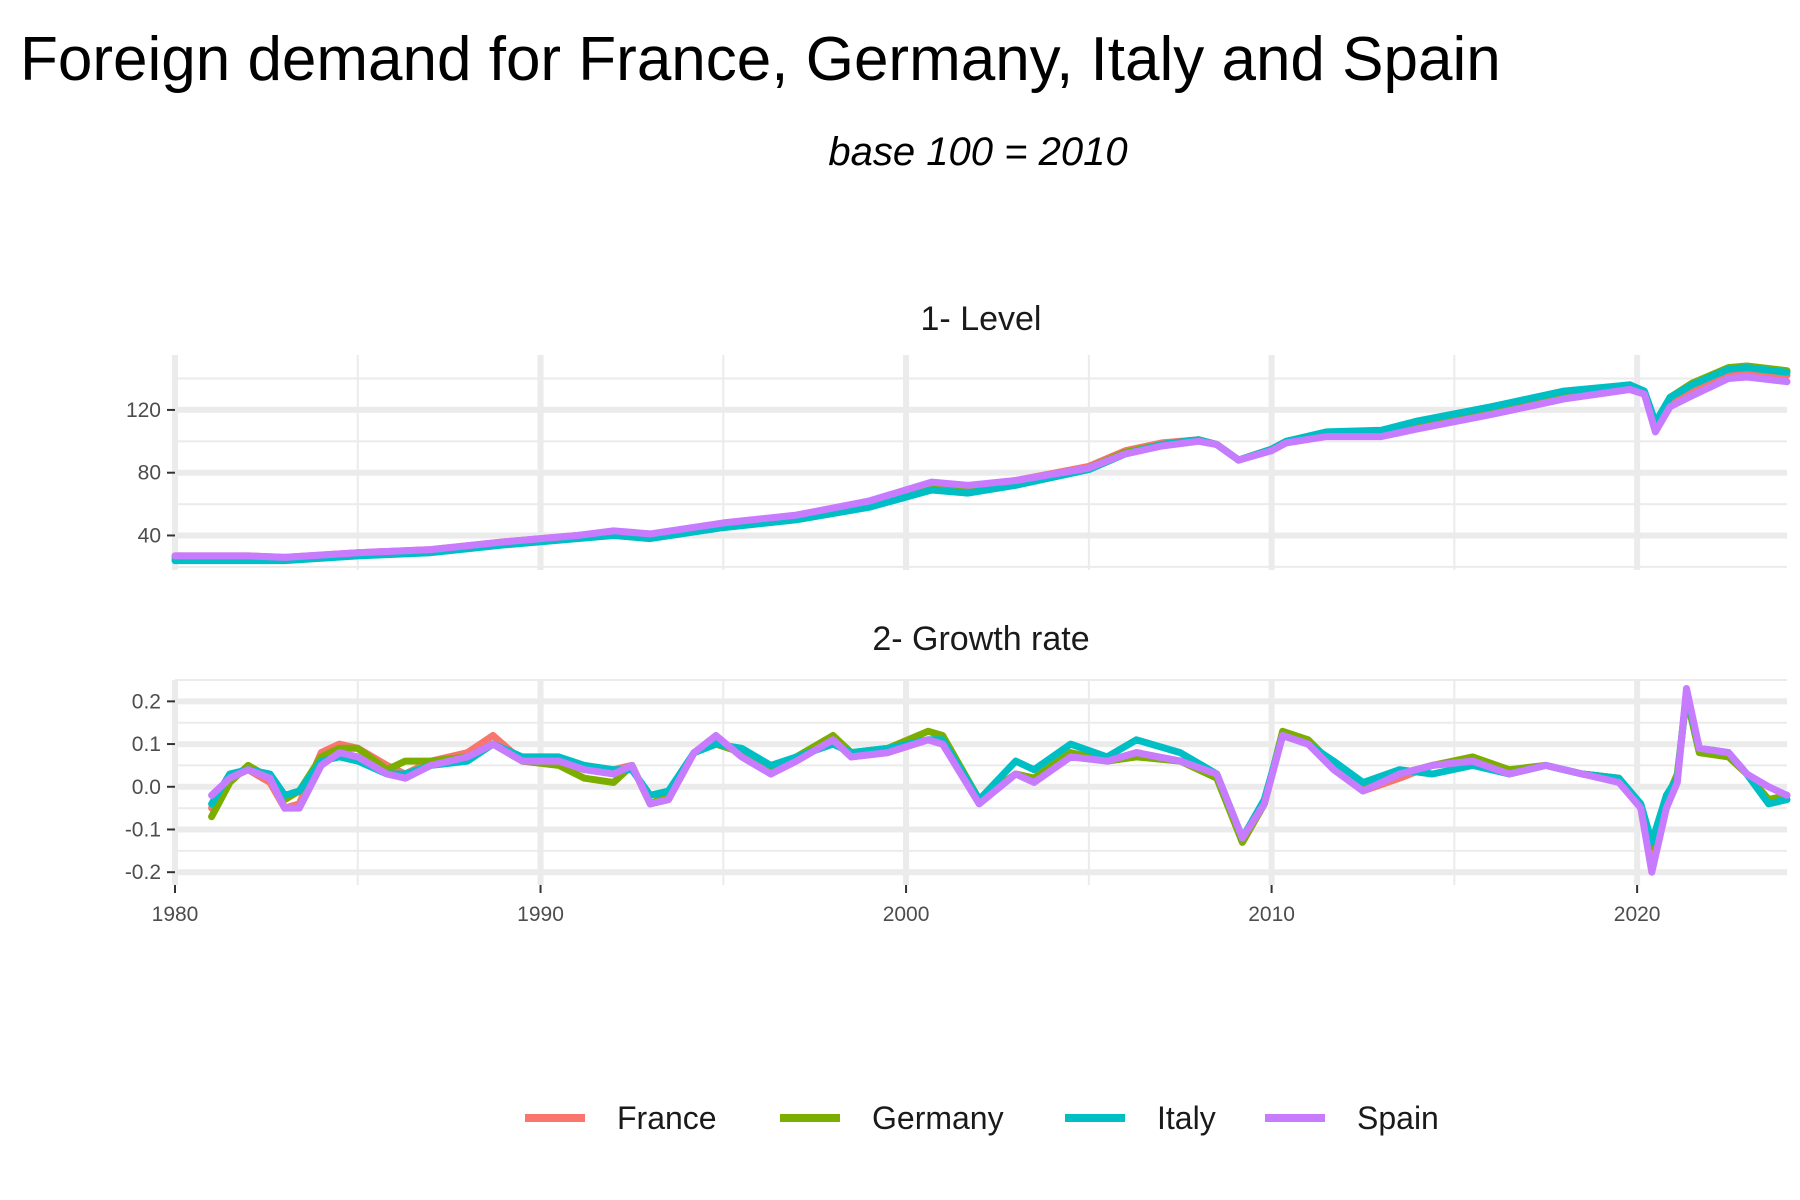  What do you see at coordinates (1140, 1118) in the screenshot?
I see `legend-item-italy: Italy` at bounding box center [1140, 1118].